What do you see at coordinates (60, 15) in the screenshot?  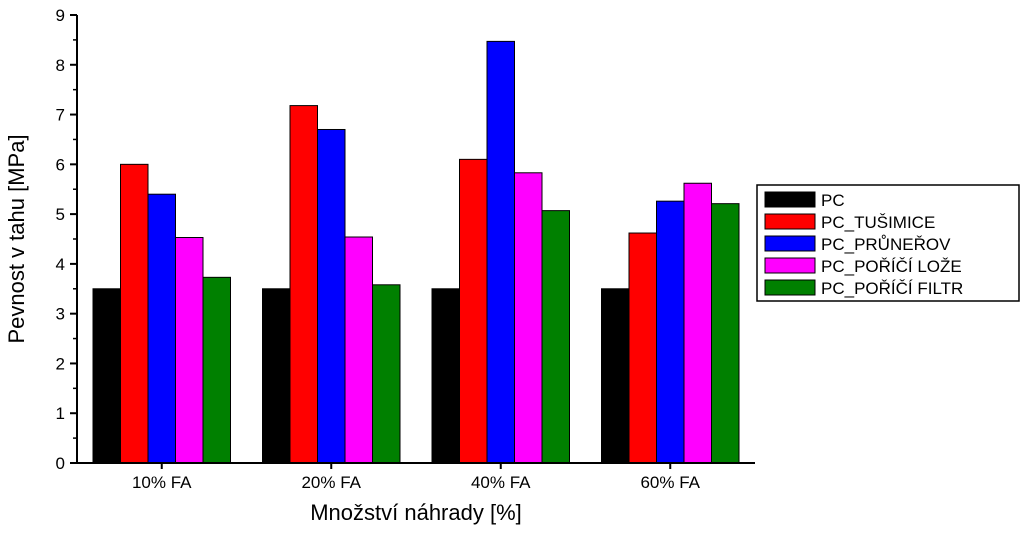 I see `y-tick-label: 9` at bounding box center [60, 15].